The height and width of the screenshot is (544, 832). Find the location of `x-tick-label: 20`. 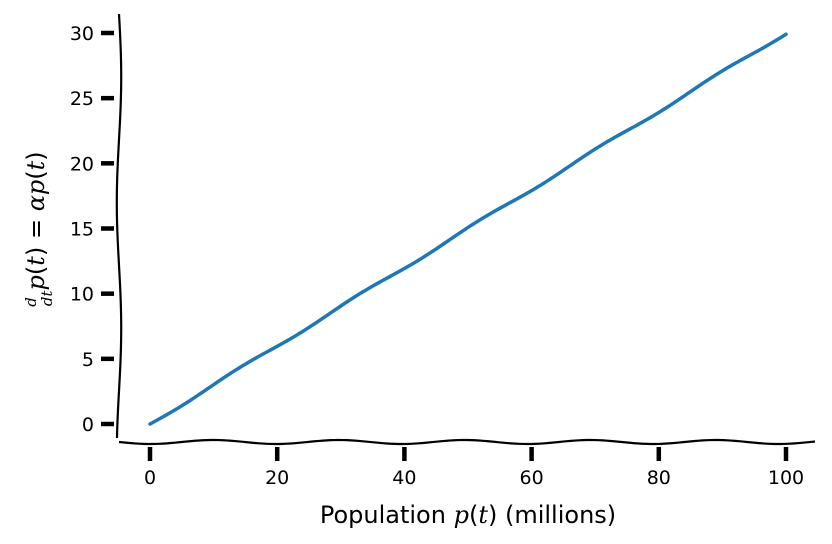

x-tick-label: 20 is located at coordinates (277, 478).